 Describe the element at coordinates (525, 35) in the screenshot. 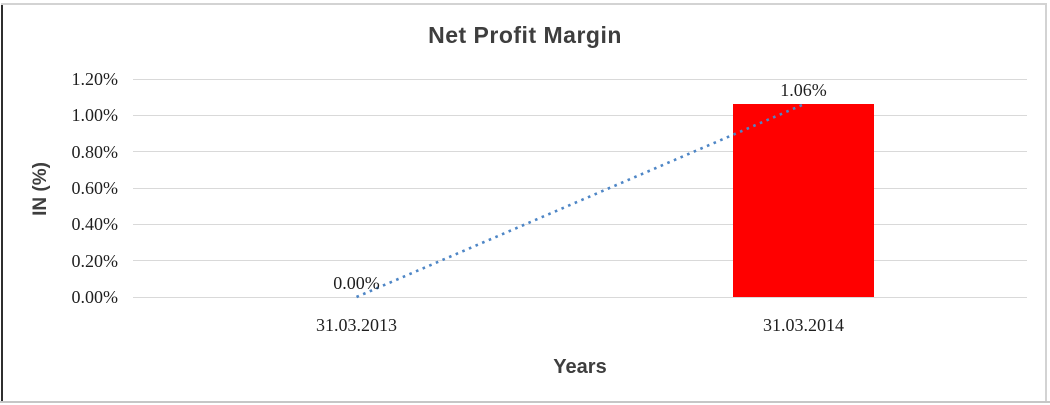

I see `chart-title: Net Profit Margin` at that location.